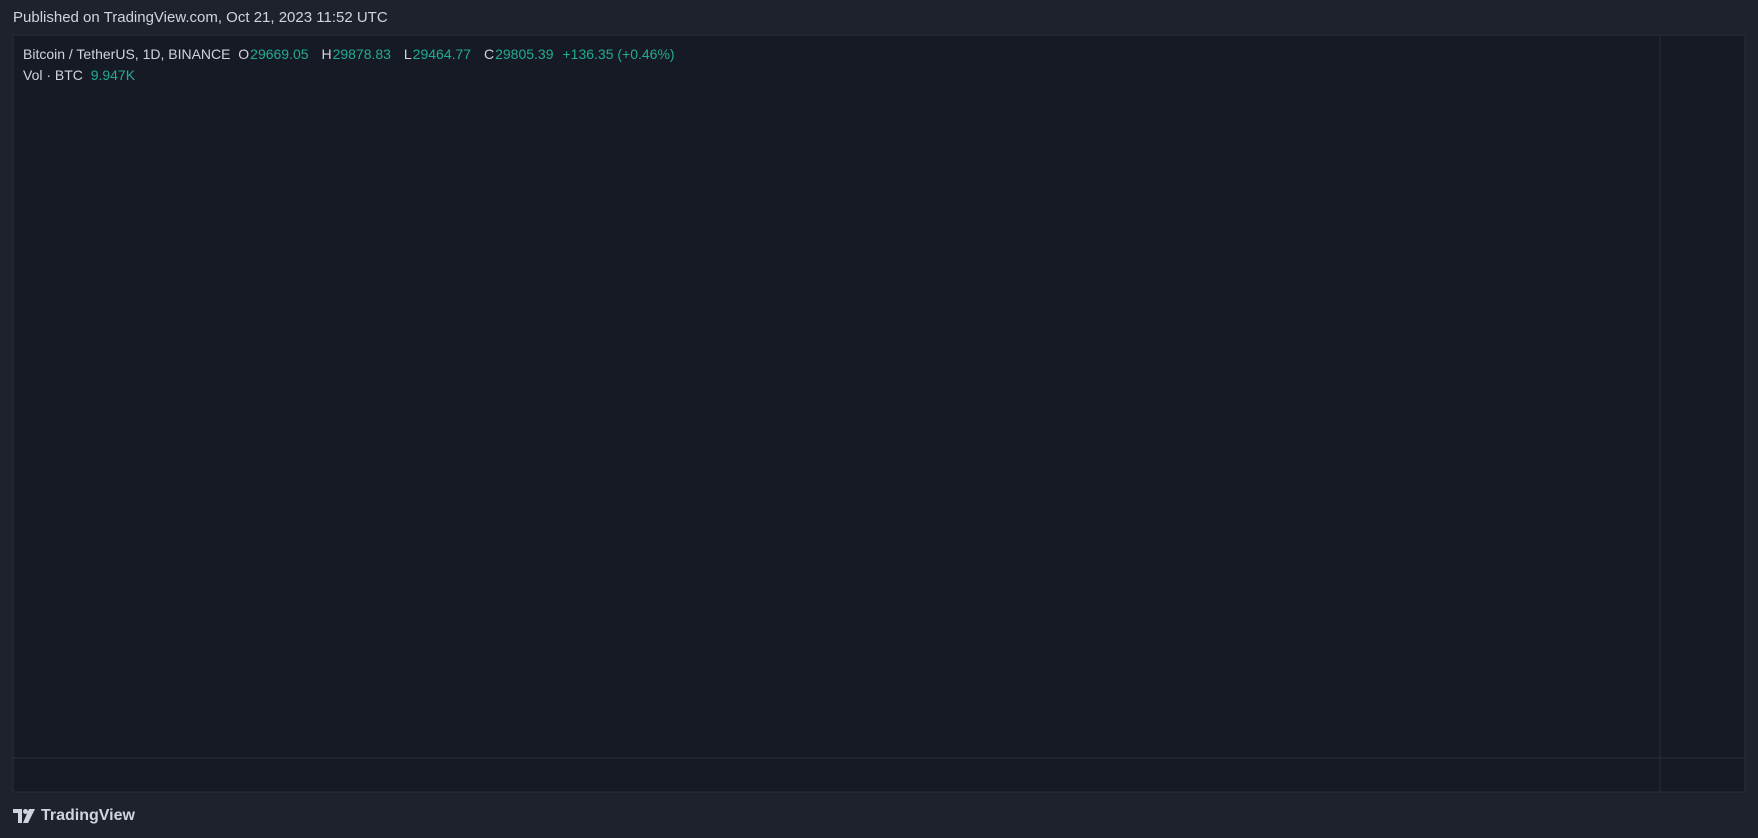 This screenshot has height=838, width=1758. What do you see at coordinates (244, 54) in the screenshot?
I see `ohlc-key: O` at bounding box center [244, 54].